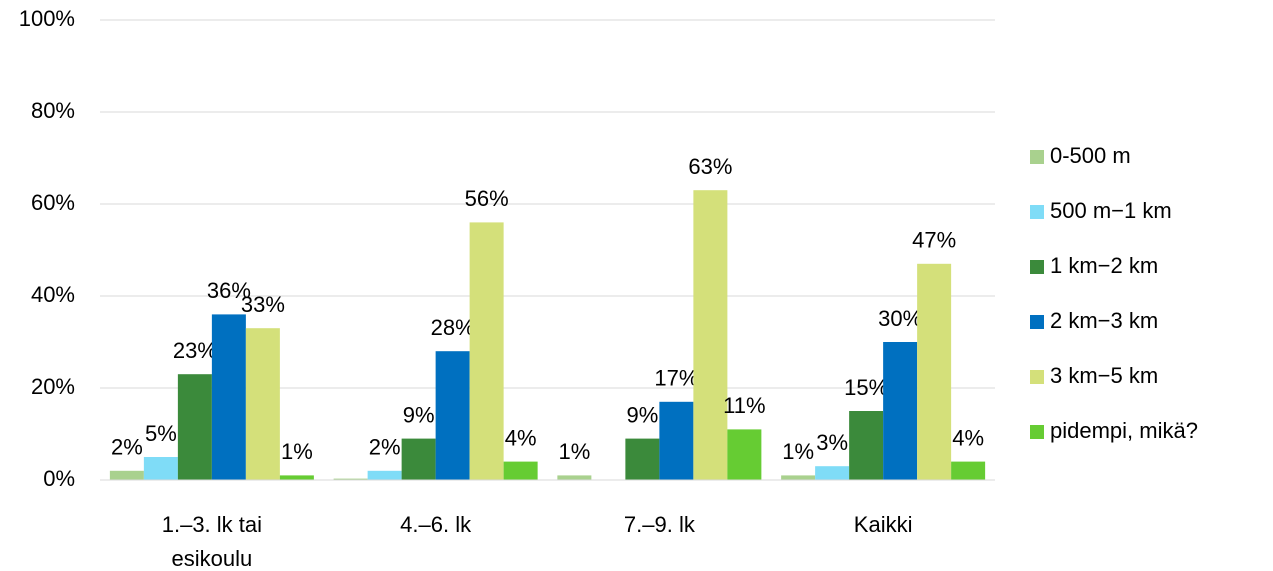 The width and height of the screenshot is (1273, 571). I want to click on y-tick-label: 100%, so click(47, 18).